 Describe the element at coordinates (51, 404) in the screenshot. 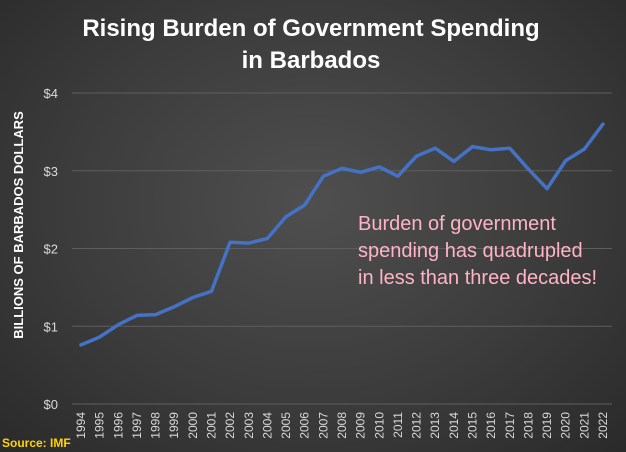

I see `y-tick-label: $0` at that location.